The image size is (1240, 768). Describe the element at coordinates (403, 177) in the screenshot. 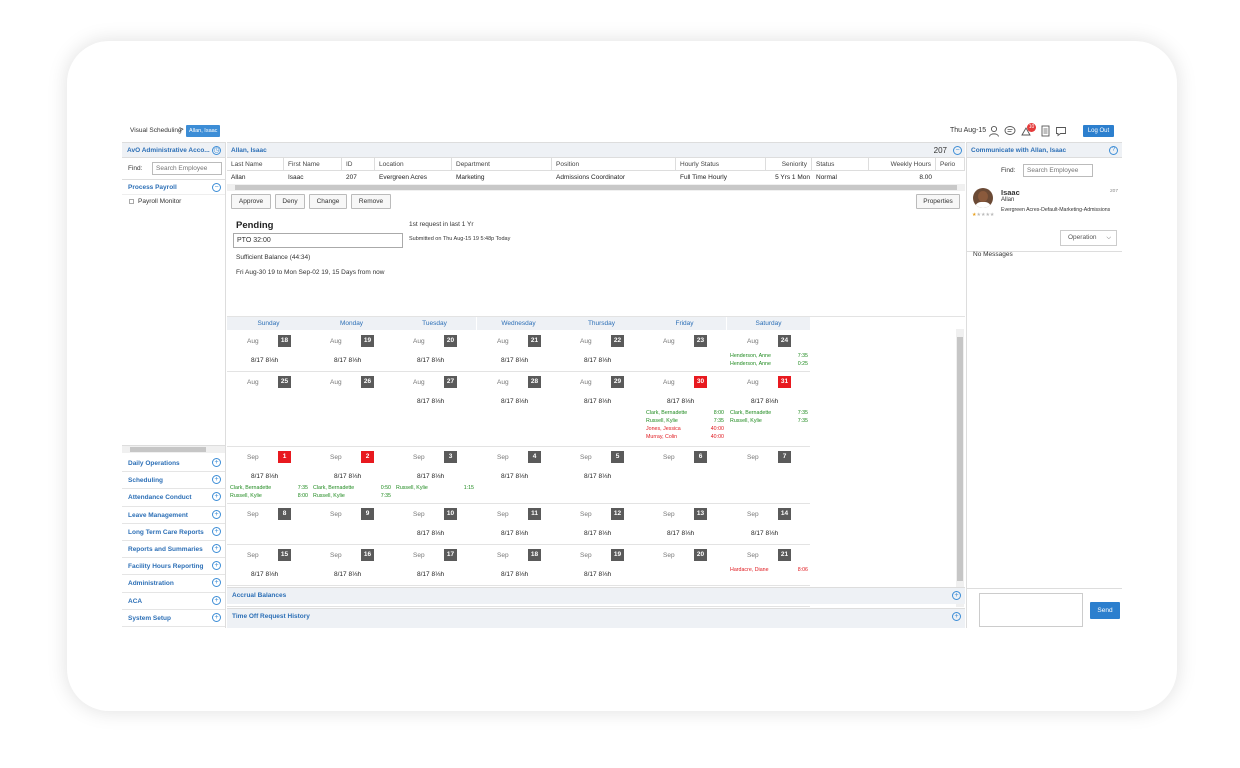

I see `cell-location: Evergreen Acres` at that location.